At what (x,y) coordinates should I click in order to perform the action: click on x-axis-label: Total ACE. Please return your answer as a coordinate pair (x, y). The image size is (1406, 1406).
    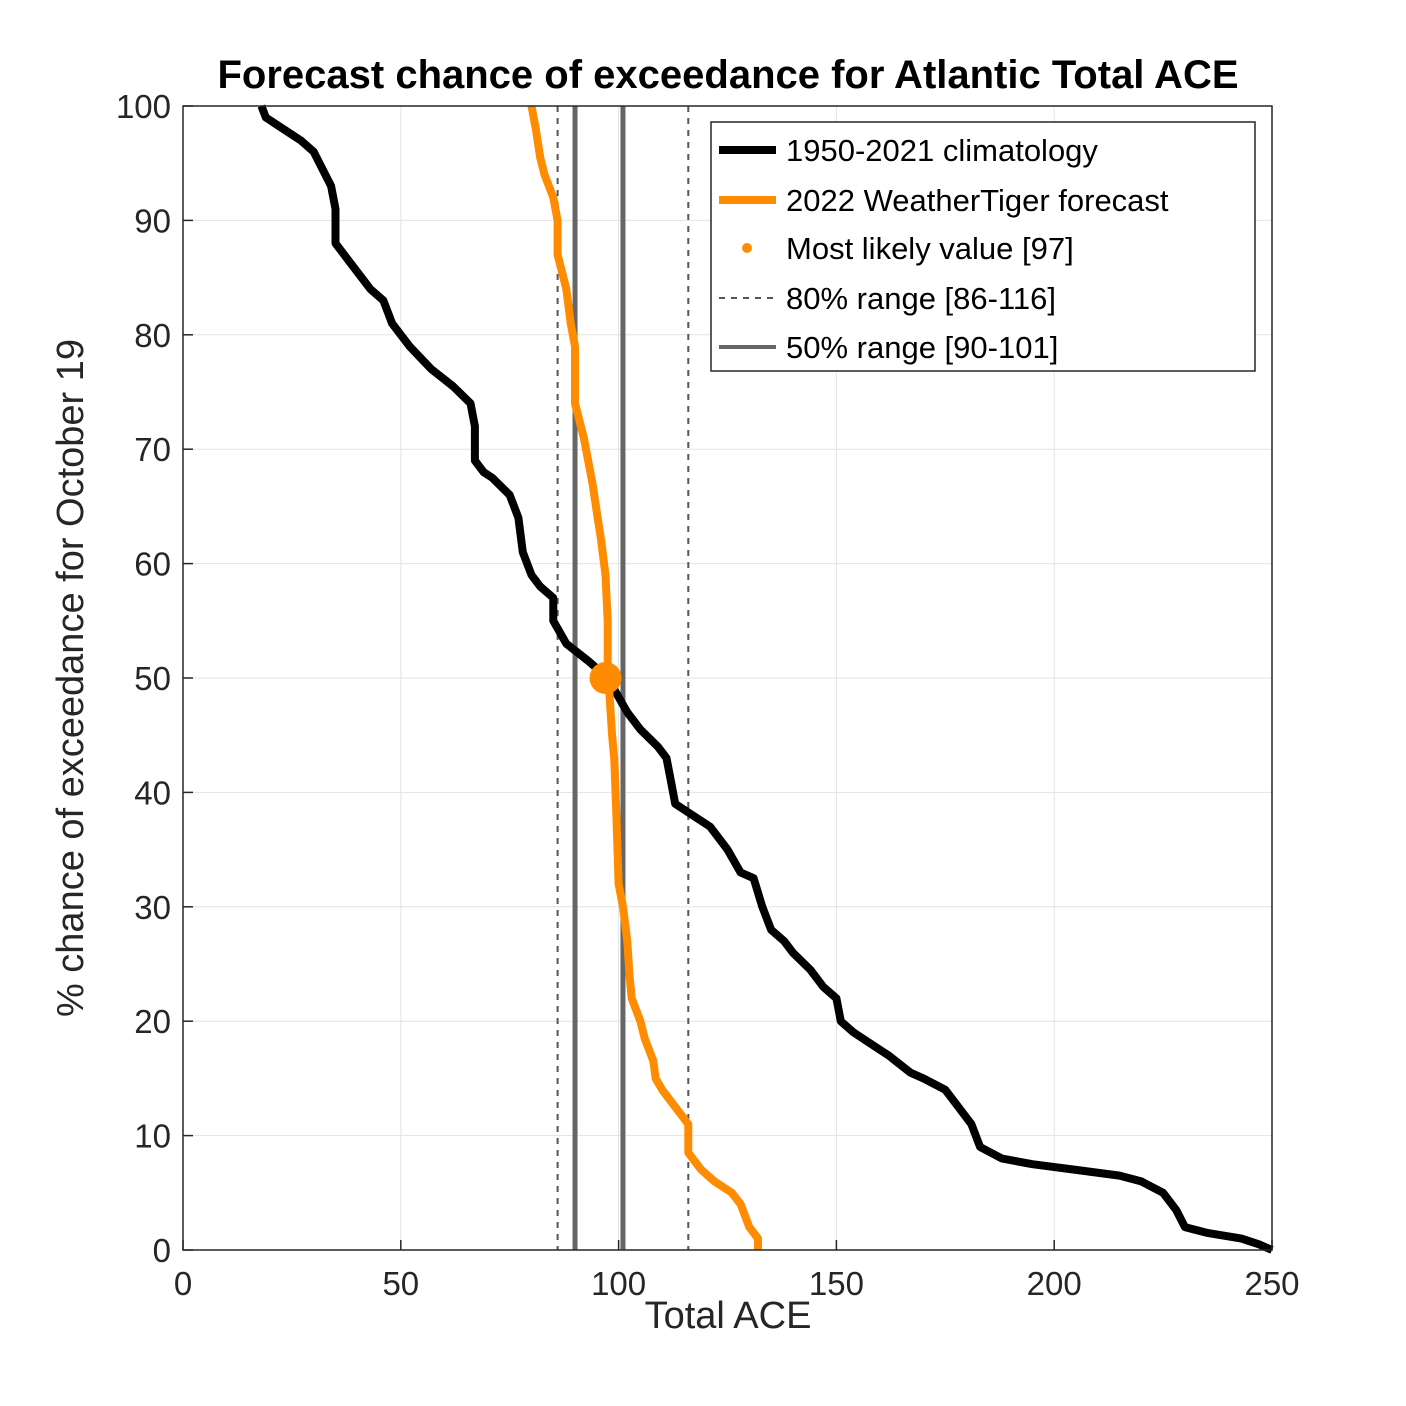
    Looking at the image, I should click on (728, 1316).